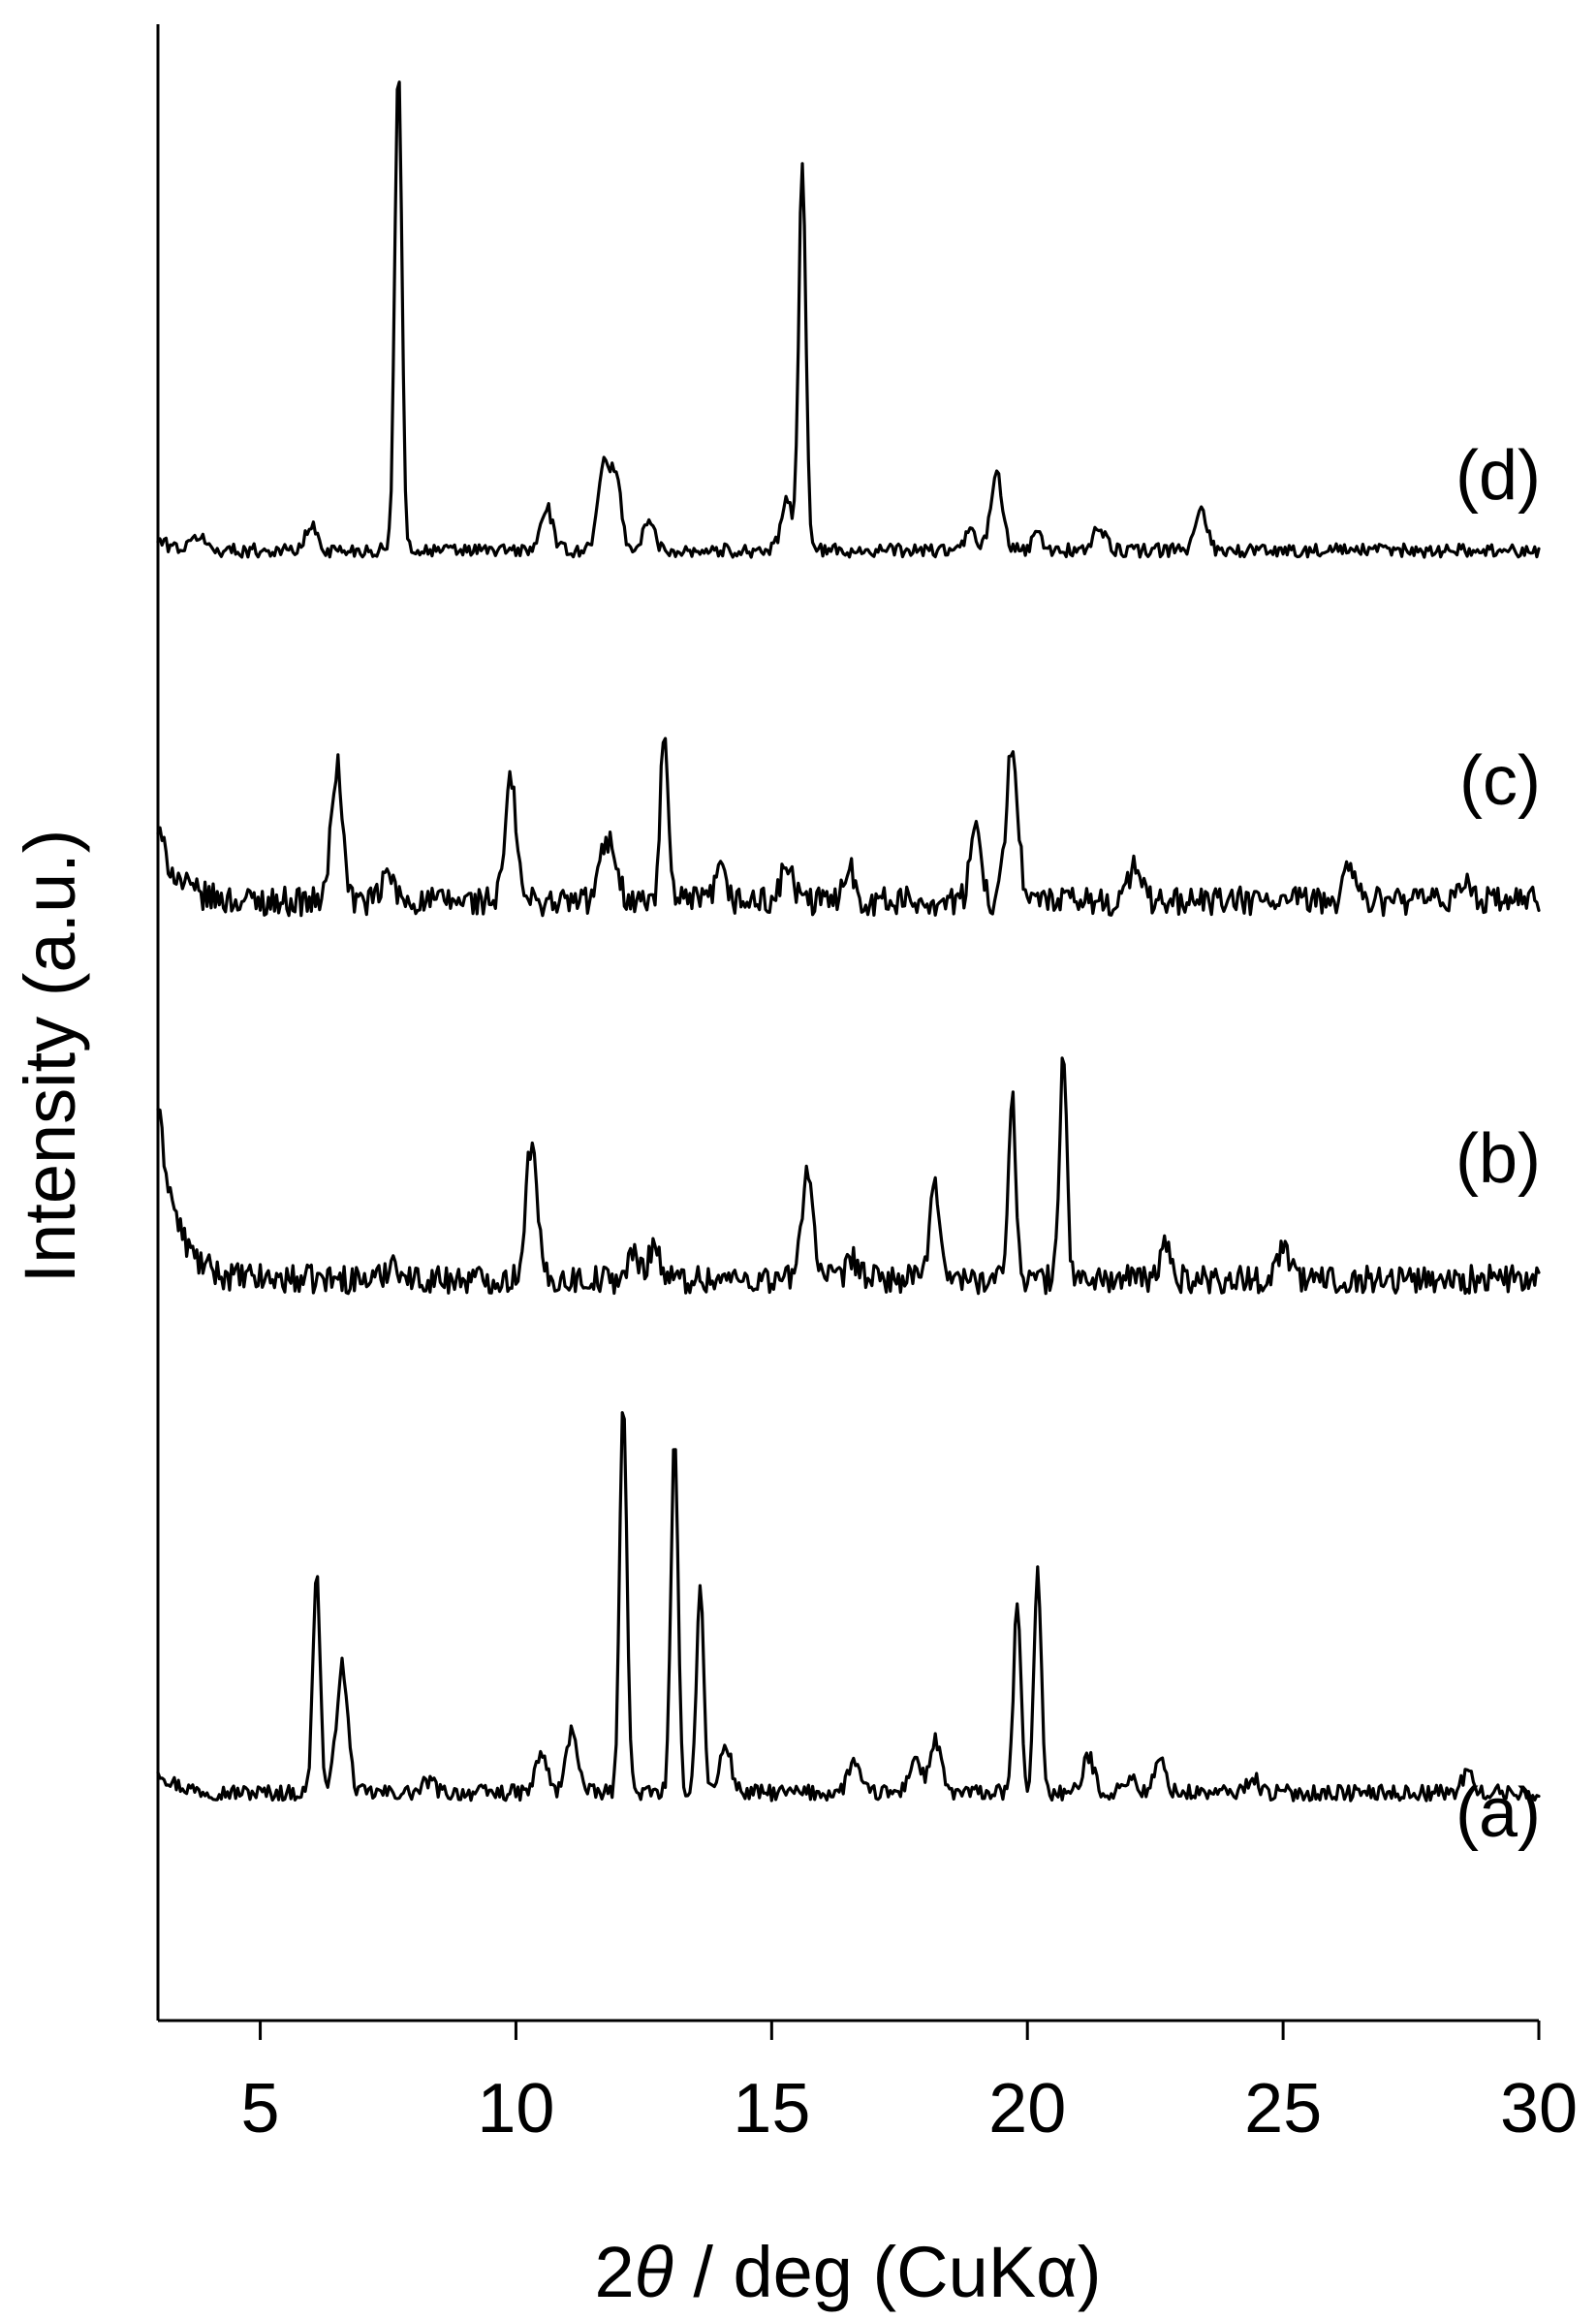 This screenshot has height=2320, width=1596. Describe the element at coordinates (909, 2084) in the screenshot. I see `x-axis-ticks: 5 10 15 20 25 30` at that location.